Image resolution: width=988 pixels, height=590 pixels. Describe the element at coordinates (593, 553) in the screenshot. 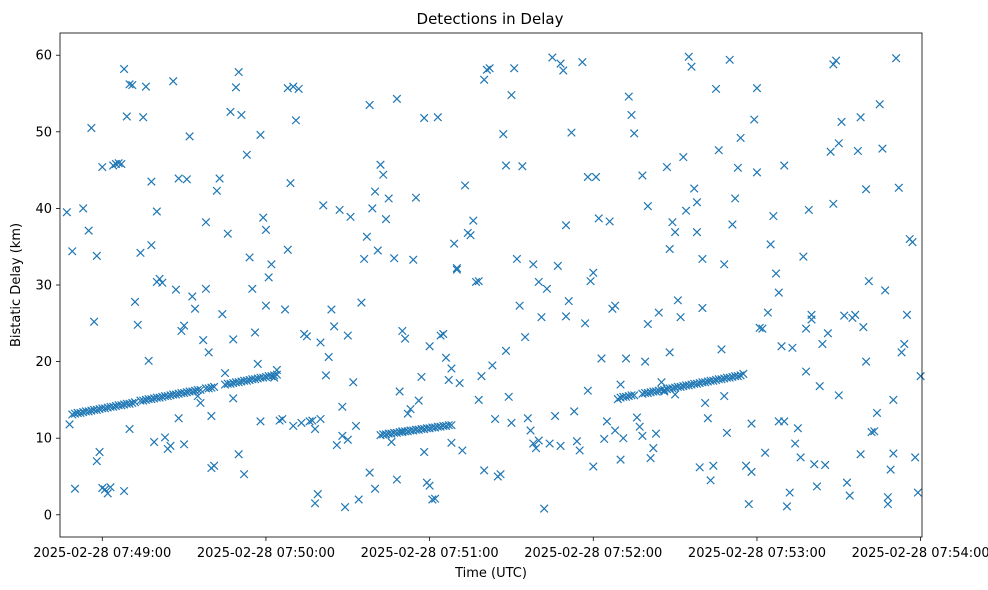

I see `x-tick-label: 2025-02-28 07:52:00` at that location.